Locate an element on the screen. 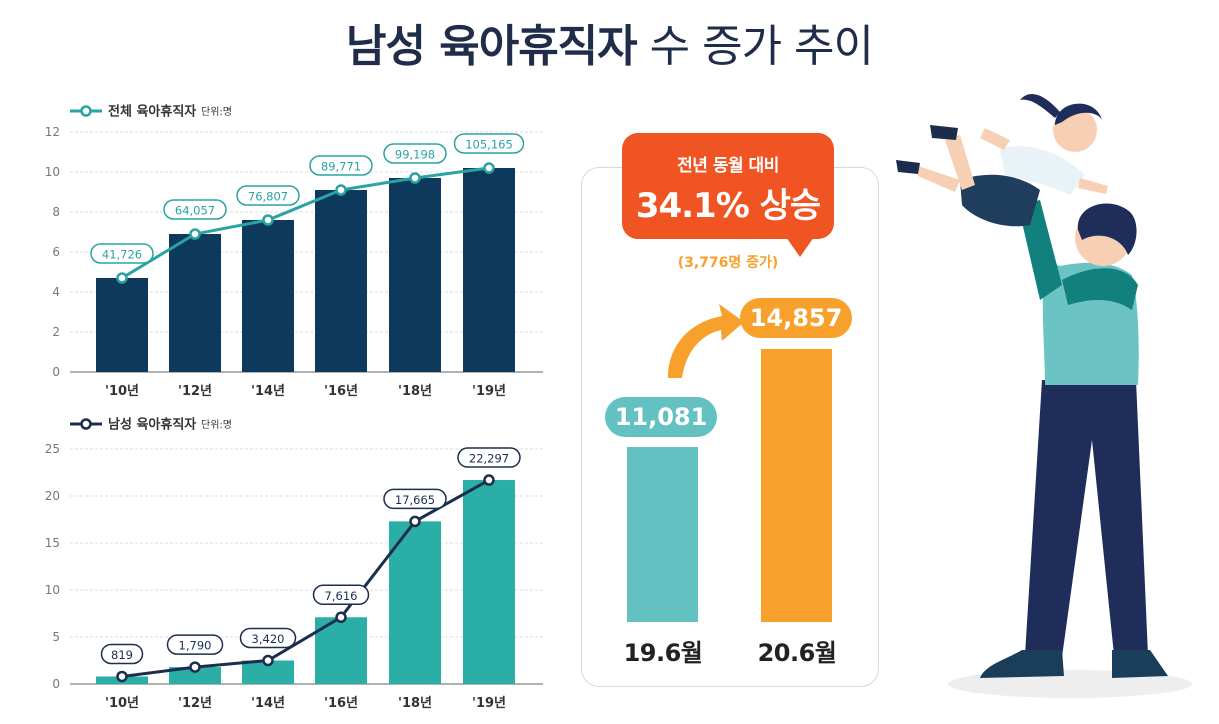 Image resolution: width=1219 pixels, height=724 pixels. y-tick-label: 12 is located at coordinates (52, 132).